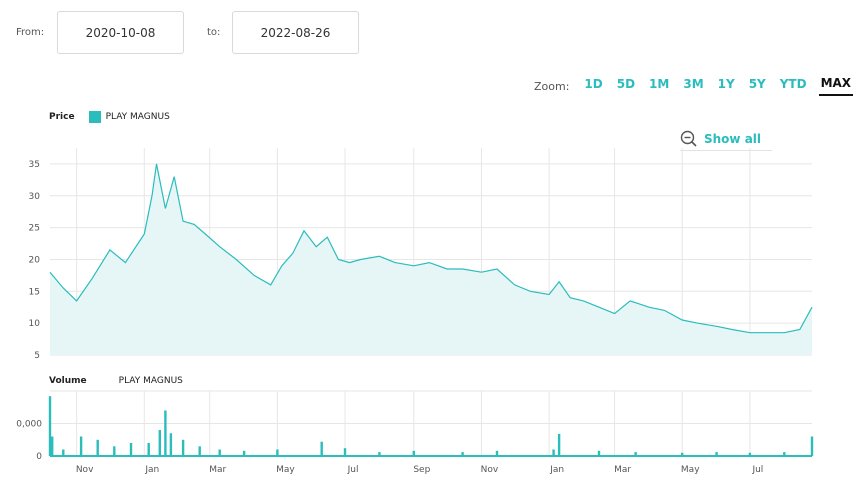 This screenshot has height=498, width=860. What do you see at coordinates (593, 84) in the screenshot?
I see `zoom-1d-button: 1D` at bounding box center [593, 84].